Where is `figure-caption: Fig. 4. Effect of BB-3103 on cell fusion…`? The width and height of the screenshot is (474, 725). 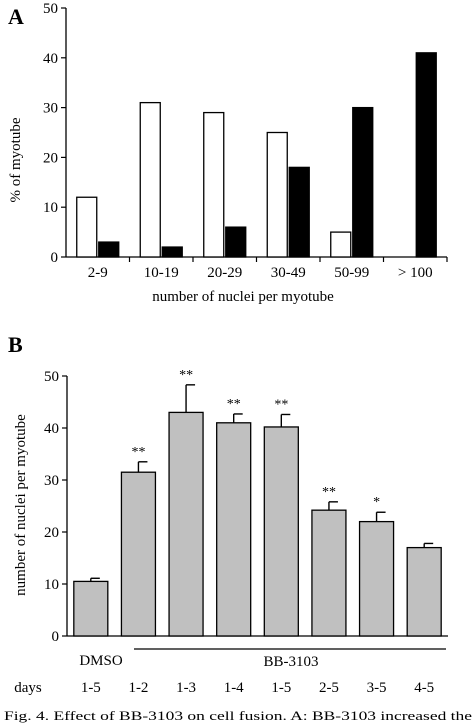 figure-caption: Fig. 4. Effect of BB-3103 on cell fusion… is located at coordinates (238, 715).